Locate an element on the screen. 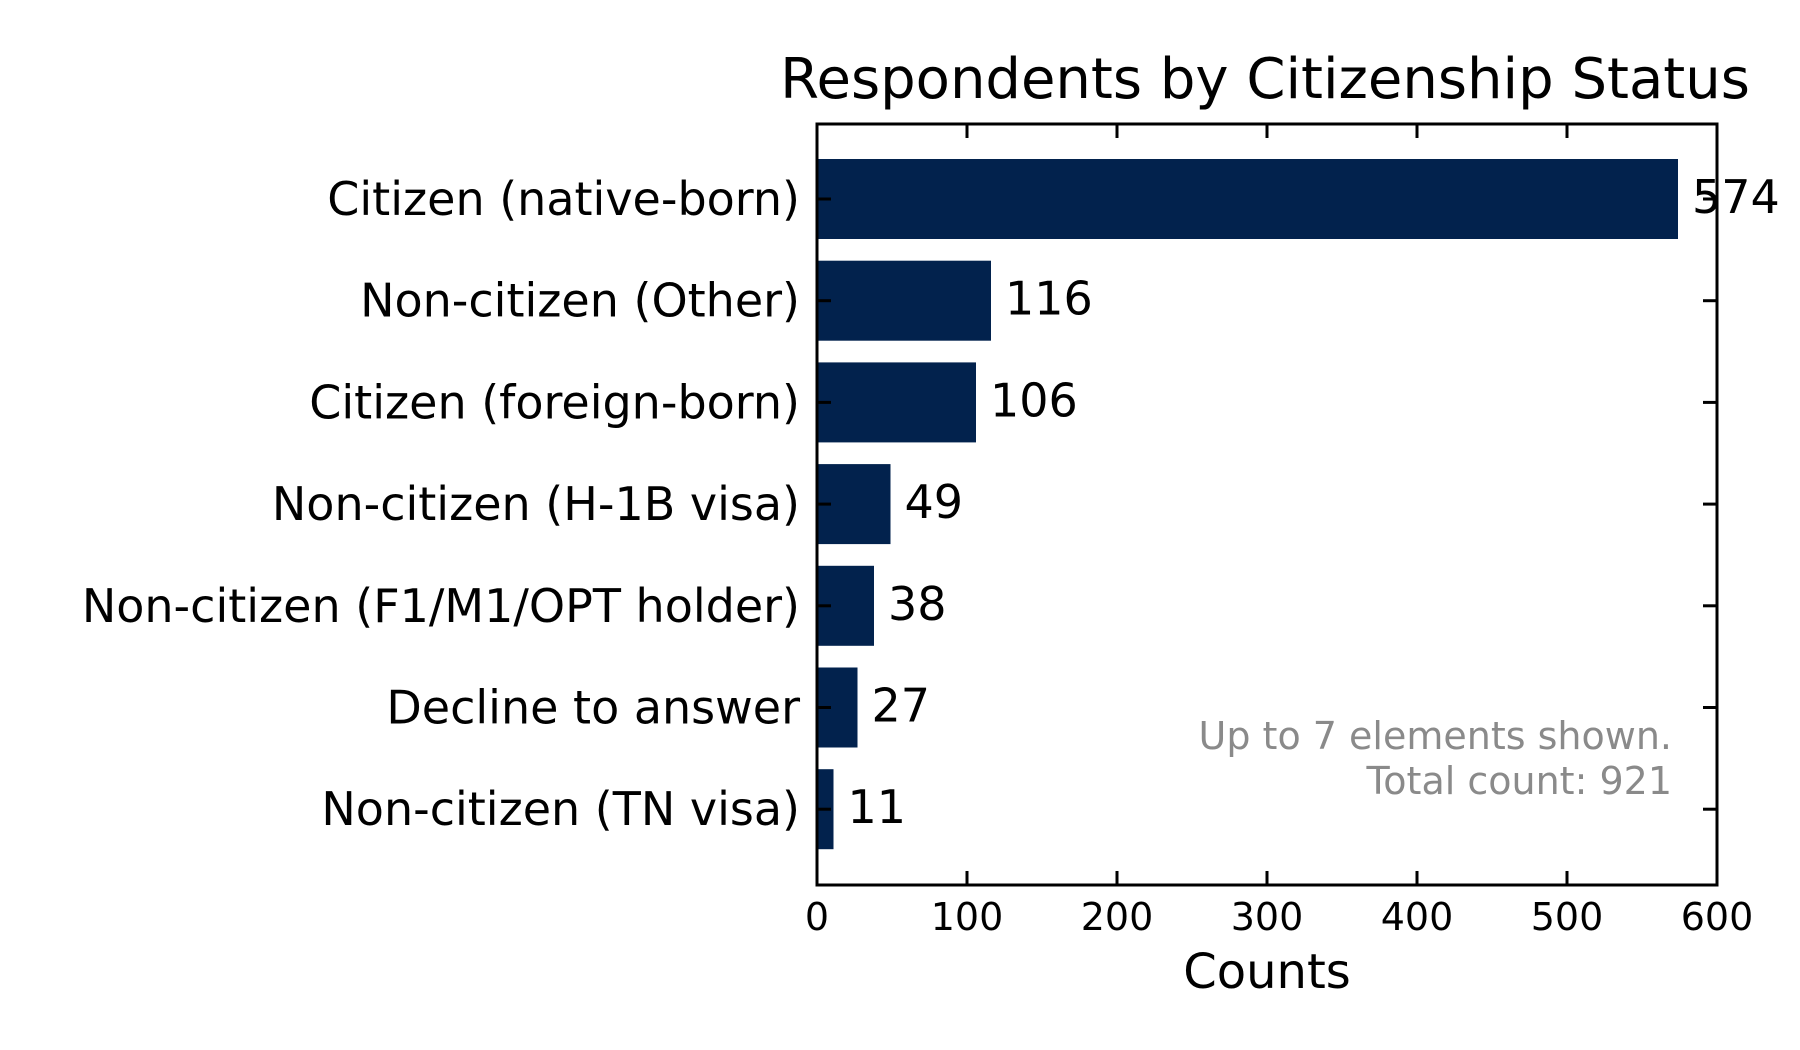 The width and height of the screenshot is (1800, 1050). x-axis-label: Counts is located at coordinates (1267, 972).